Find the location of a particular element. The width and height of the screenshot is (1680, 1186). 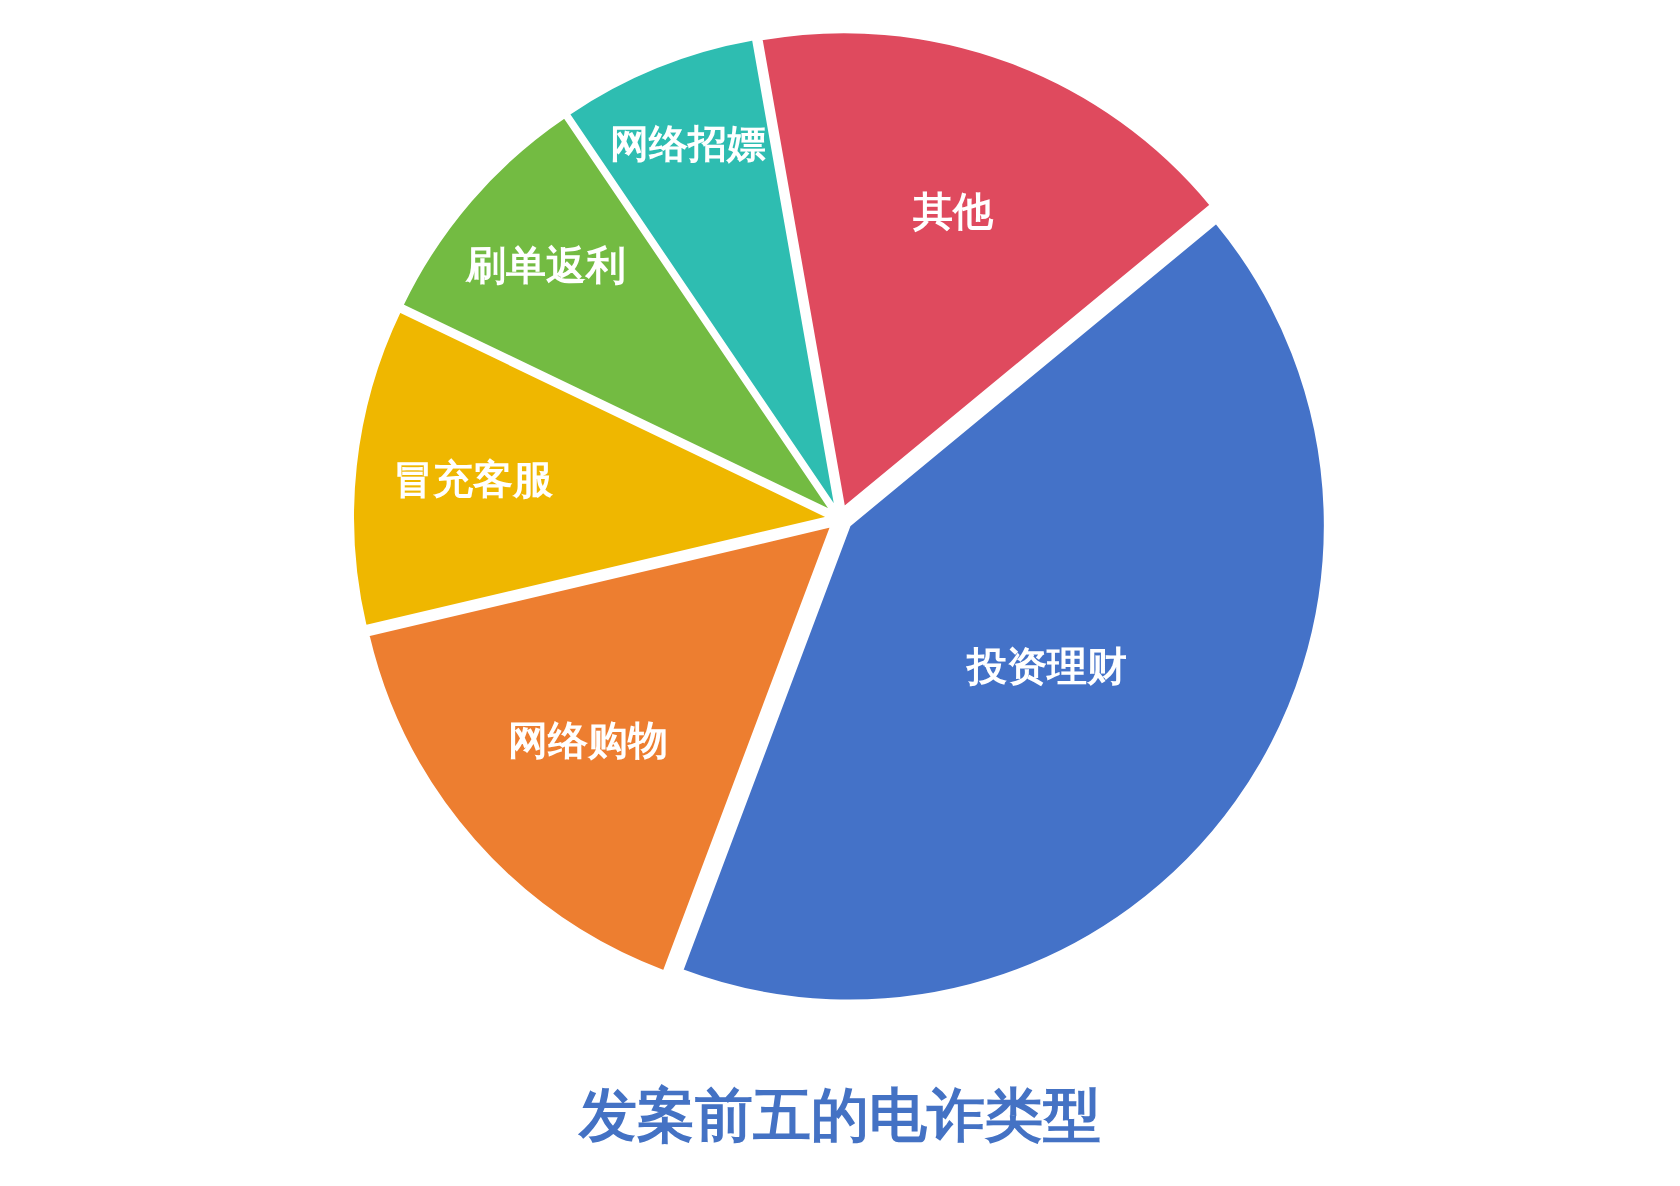

slice-label: 网络购物 is located at coordinates (588, 739).